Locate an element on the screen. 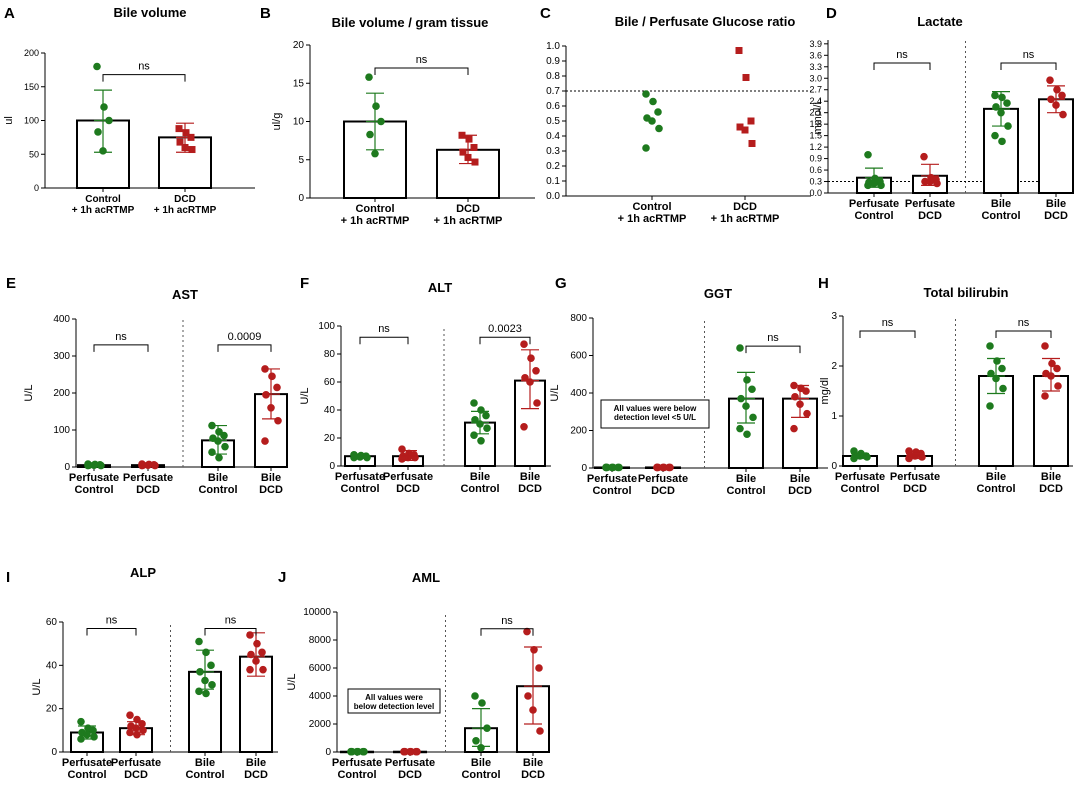 The height and width of the screenshot is (786, 1084). y-axis-label: ul/g is located at coordinates (277, 122).